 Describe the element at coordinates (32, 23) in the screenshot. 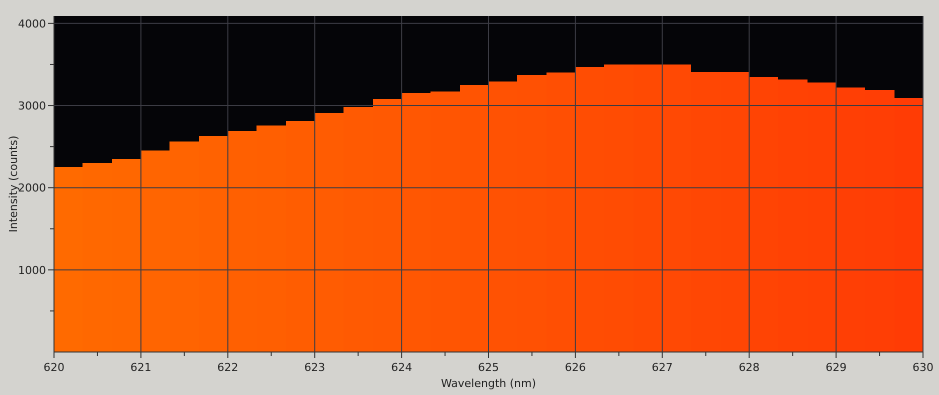

I see `y-tick-label: 4000` at that location.